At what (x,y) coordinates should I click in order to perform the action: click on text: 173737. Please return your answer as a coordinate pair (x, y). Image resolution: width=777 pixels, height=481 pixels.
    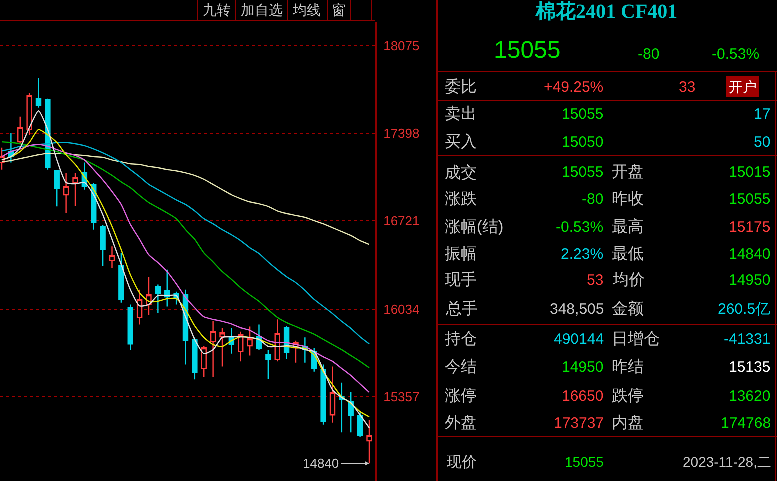
    Looking at the image, I should click on (579, 423).